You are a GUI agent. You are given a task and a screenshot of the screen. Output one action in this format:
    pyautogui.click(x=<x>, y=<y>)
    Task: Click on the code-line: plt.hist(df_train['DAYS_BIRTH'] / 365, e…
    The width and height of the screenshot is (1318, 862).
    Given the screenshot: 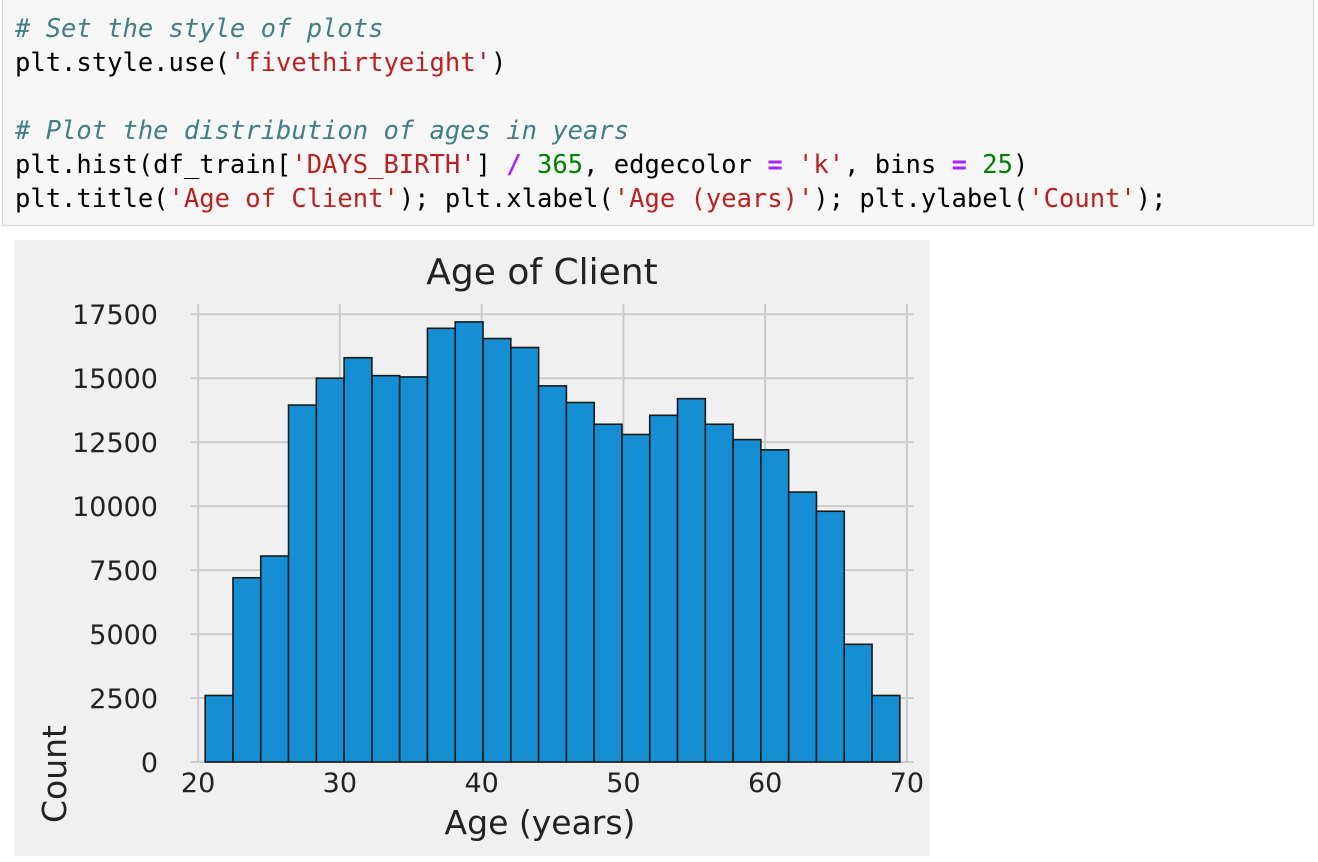 What is the action you would take?
    pyautogui.click(x=521, y=165)
    